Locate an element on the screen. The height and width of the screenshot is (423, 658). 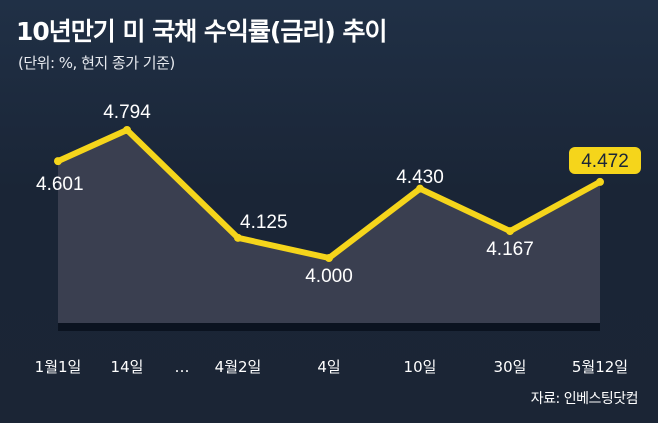
value-label: 4.472 is located at coordinates (605, 161).